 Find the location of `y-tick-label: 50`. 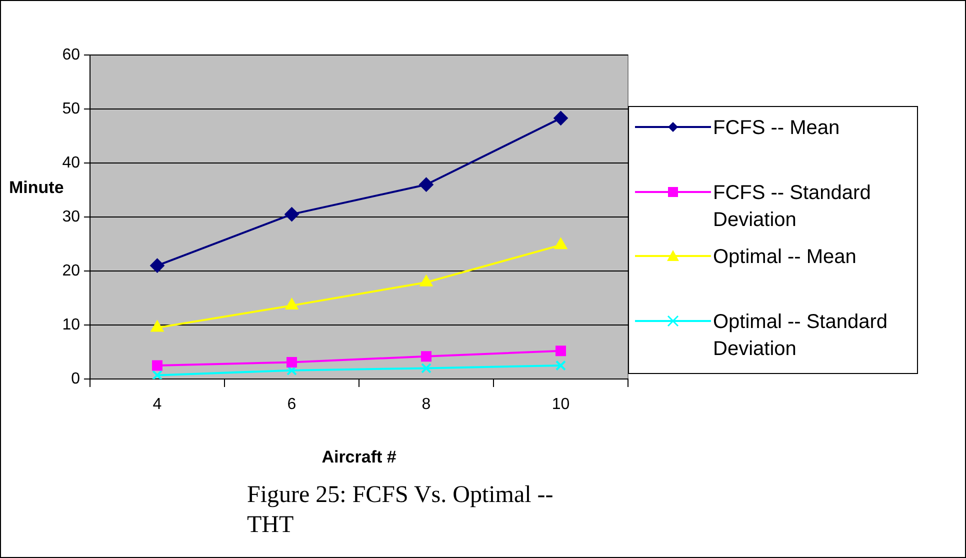

y-tick-label: 50 is located at coordinates (71, 109).